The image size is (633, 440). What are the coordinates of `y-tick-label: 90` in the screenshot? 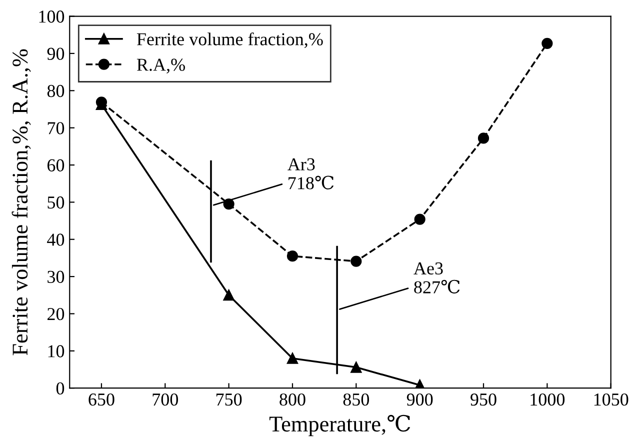 It's located at (55, 54).